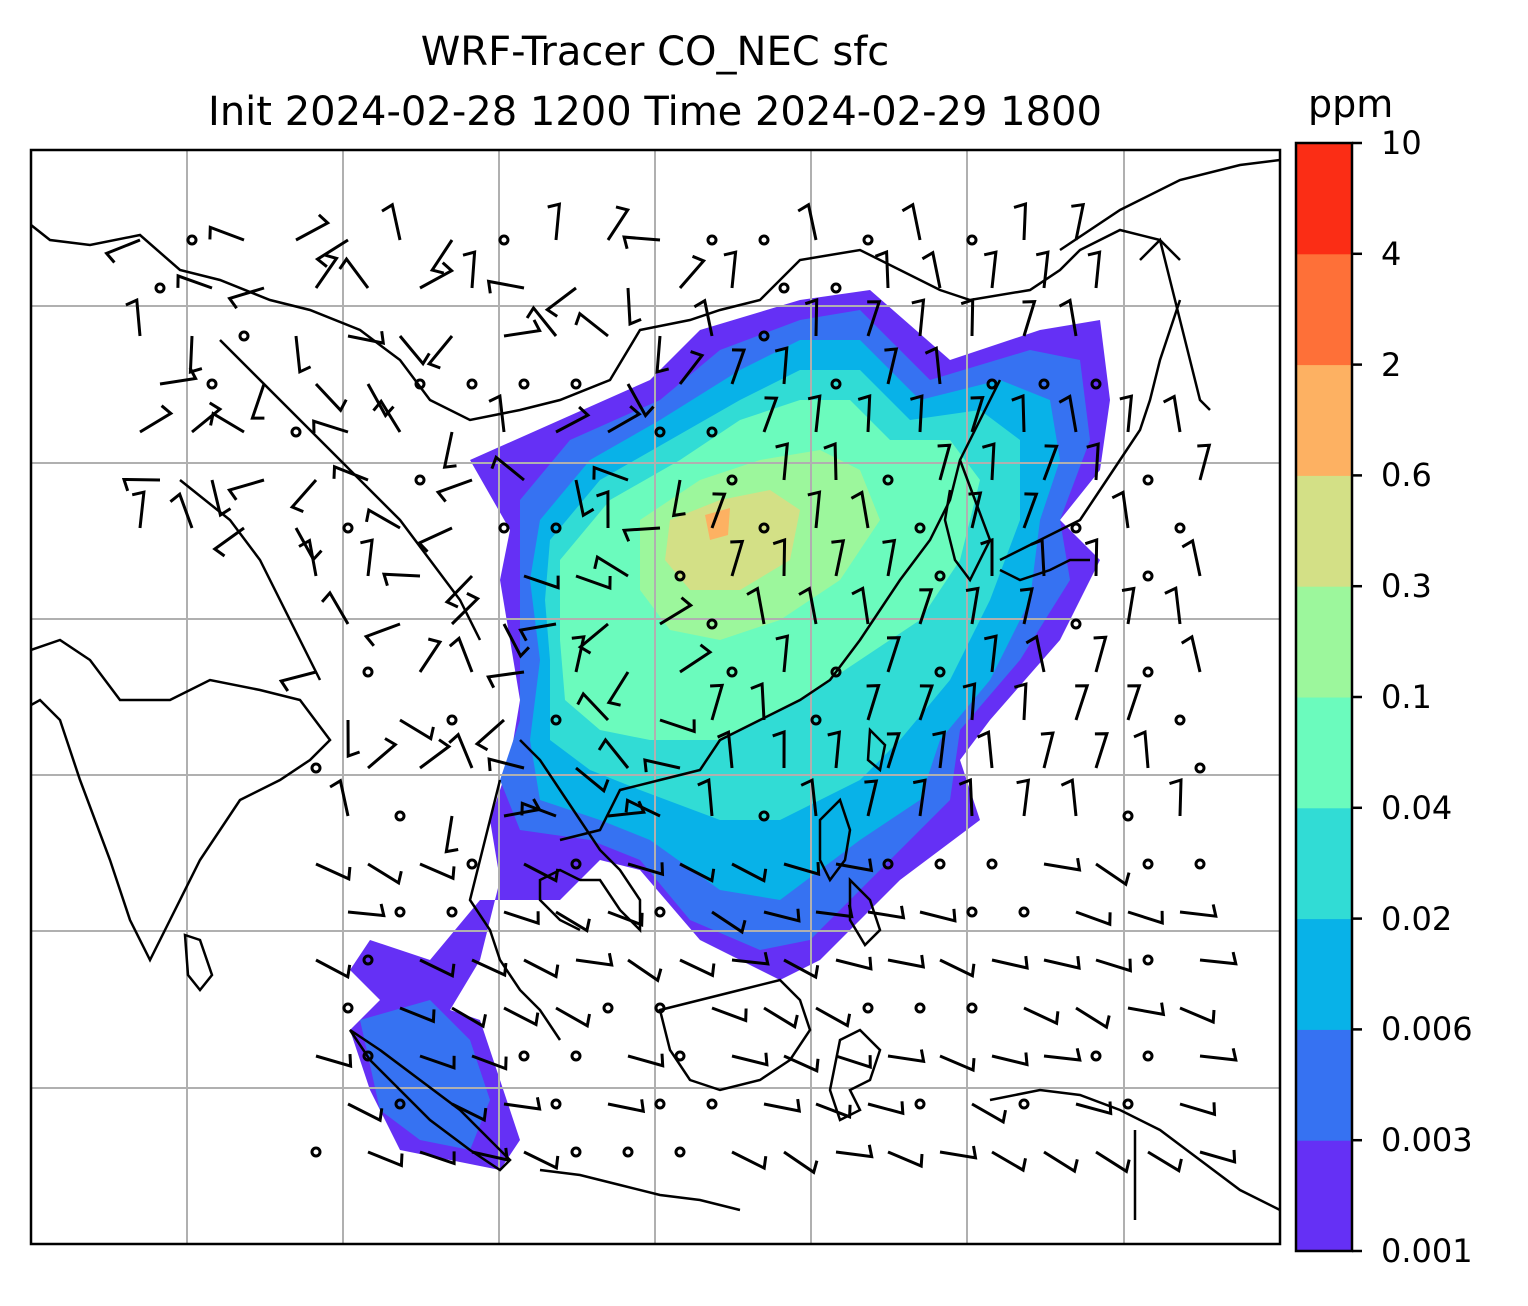 The image size is (1528, 1306). What do you see at coordinates (1406, 475) in the screenshot?
I see `colorbar-tick-label: 0.6` at bounding box center [1406, 475].